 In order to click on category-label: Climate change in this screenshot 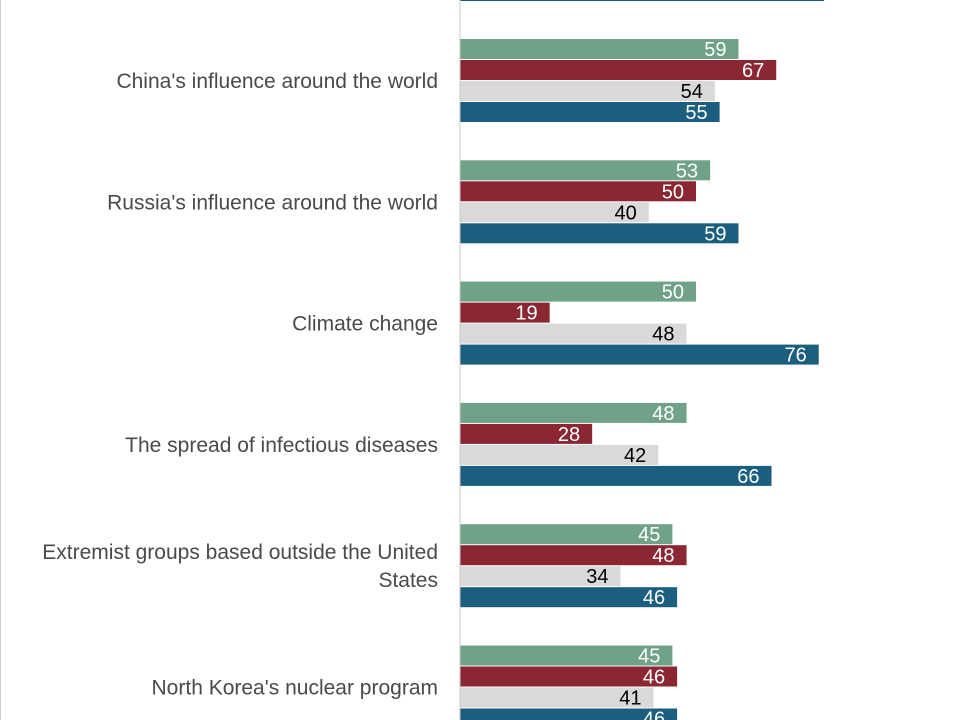, I will do `click(365, 324)`.